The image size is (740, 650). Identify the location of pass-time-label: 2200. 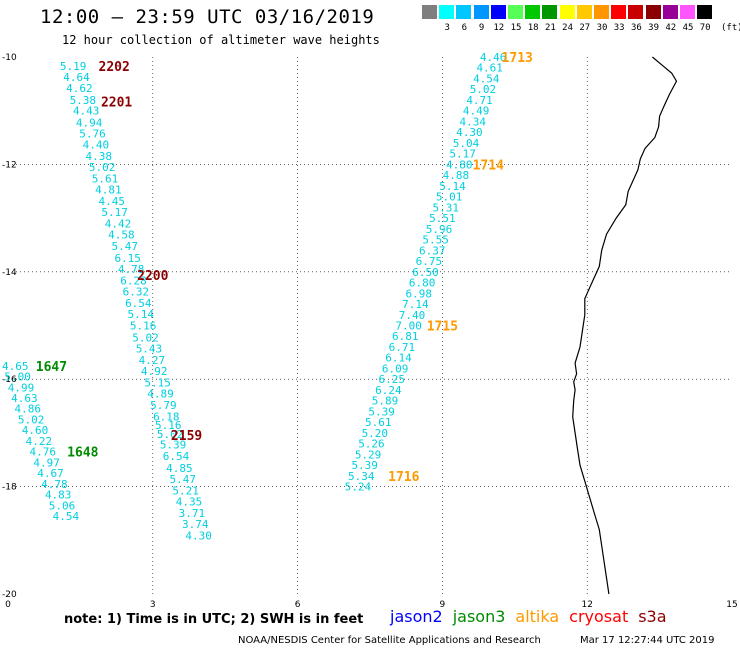
(152, 276).